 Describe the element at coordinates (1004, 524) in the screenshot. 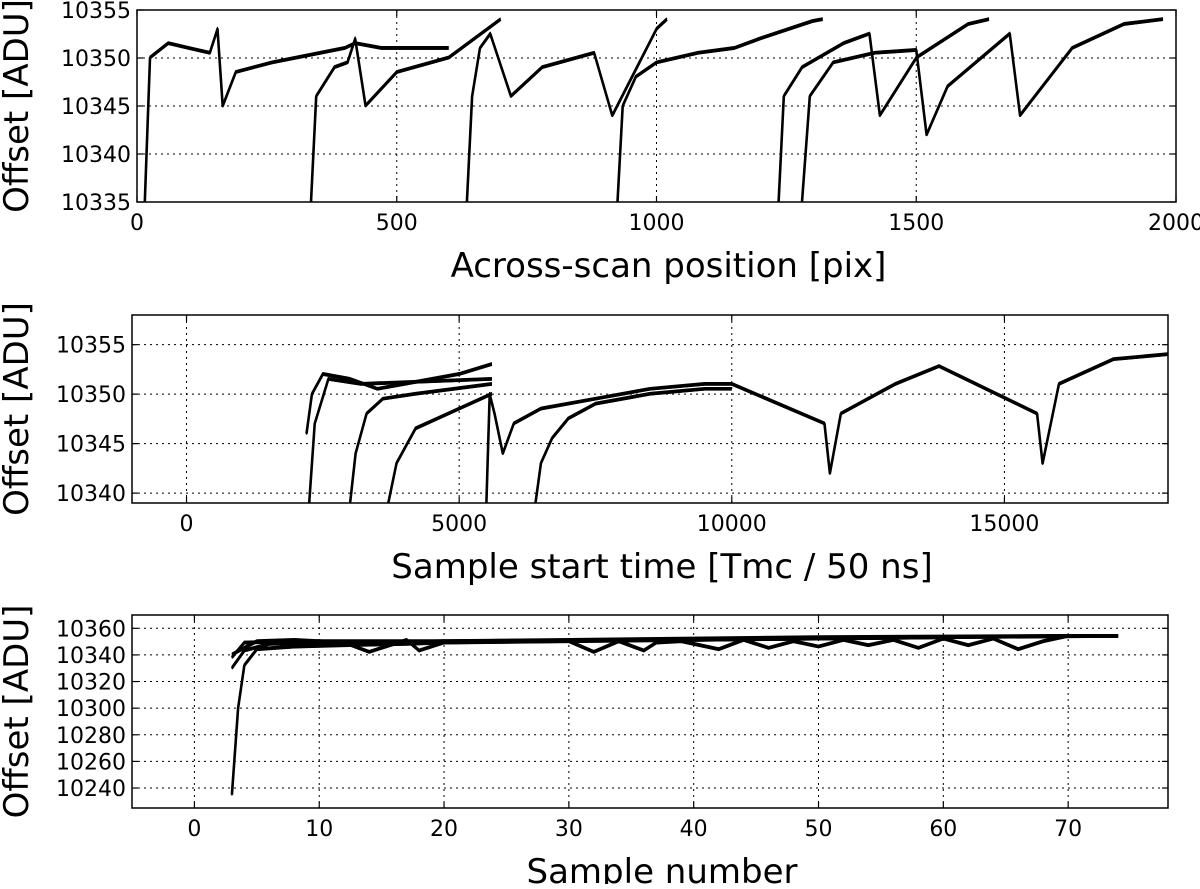

I see `x-tick-label: 15000` at that location.